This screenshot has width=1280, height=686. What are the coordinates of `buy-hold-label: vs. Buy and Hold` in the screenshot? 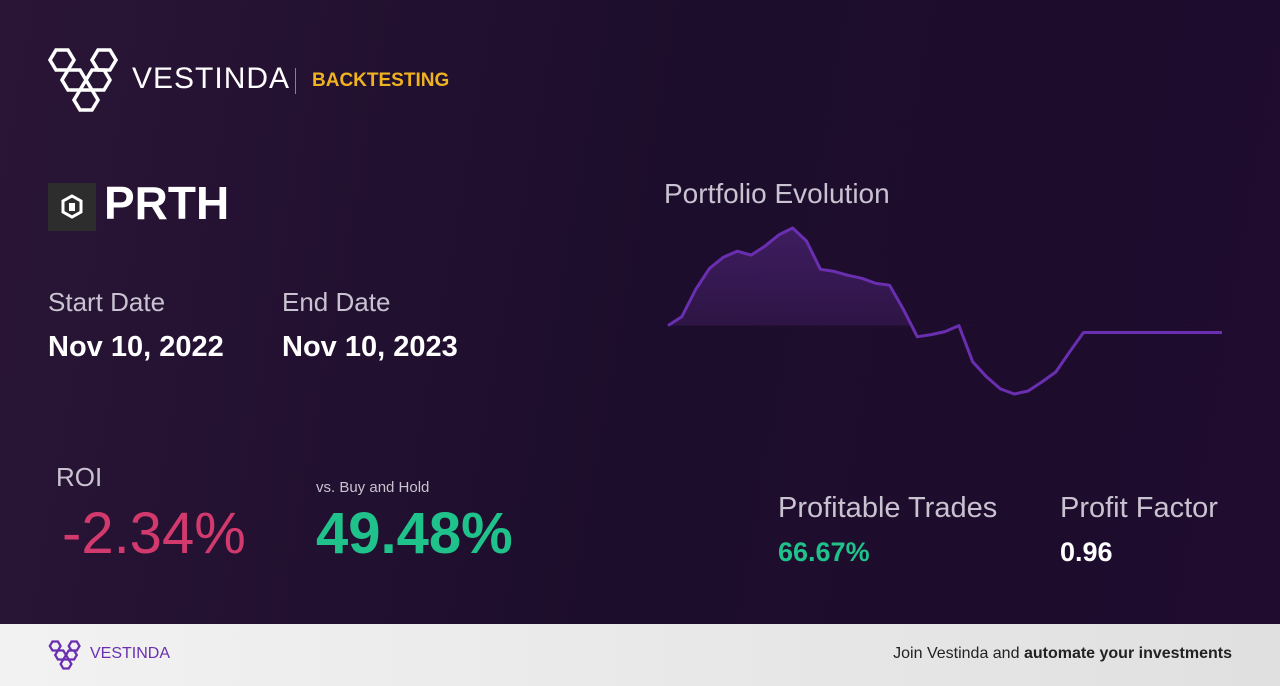 It's located at (373, 487).